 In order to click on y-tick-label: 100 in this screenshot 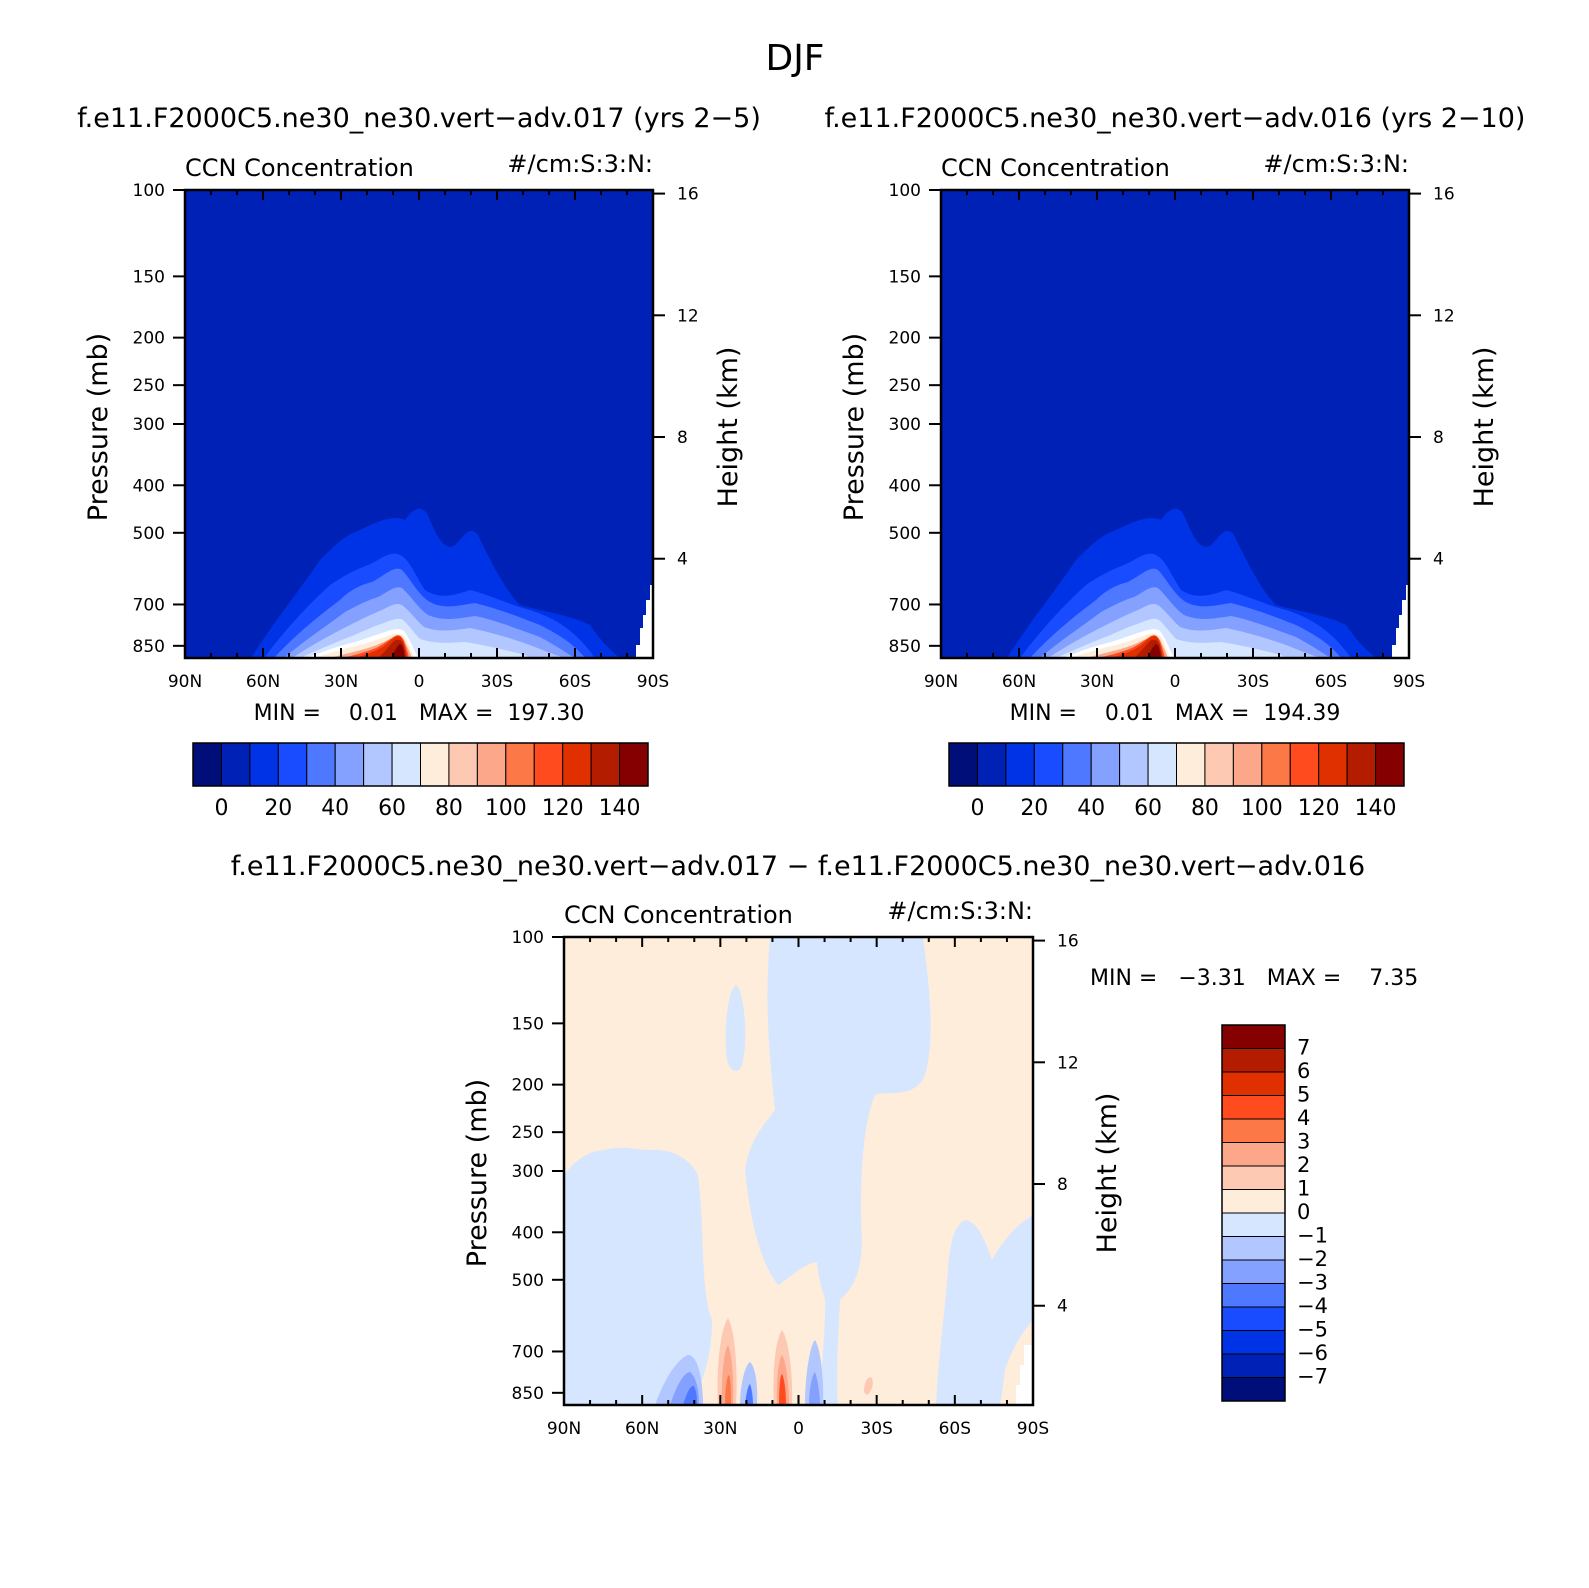, I will do `click(149, 191)`.